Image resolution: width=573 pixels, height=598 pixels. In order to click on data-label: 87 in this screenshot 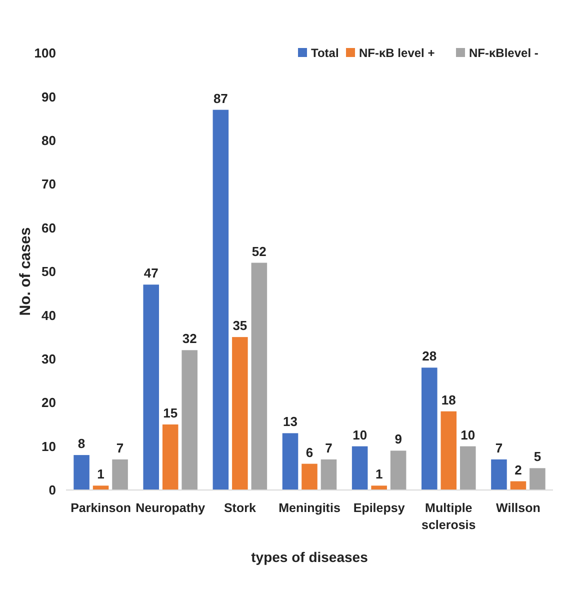, I will do `click(220, 98)`.